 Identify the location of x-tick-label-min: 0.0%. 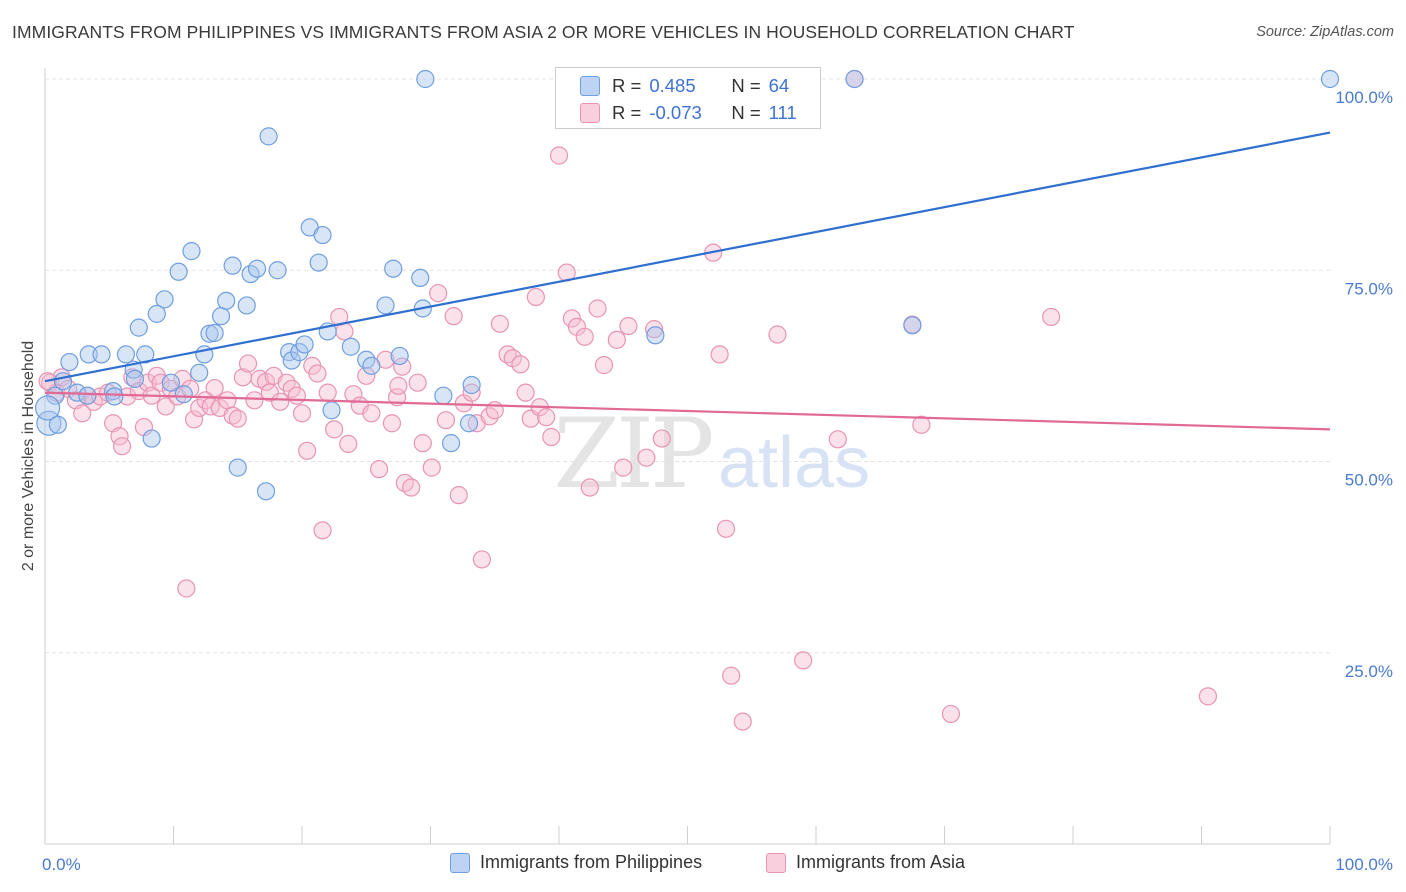
(61, 864).